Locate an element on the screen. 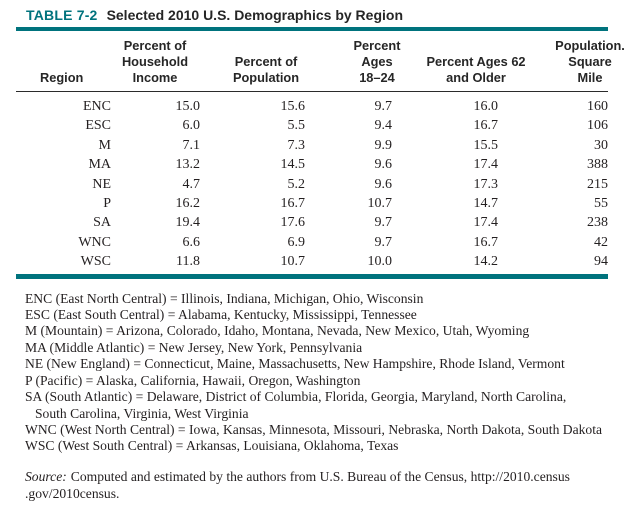 This screenshot has height=509, width=624. table-row: ESC 6.0 5.5 9.4 16.7 106 is located at coordinates (312, 125).